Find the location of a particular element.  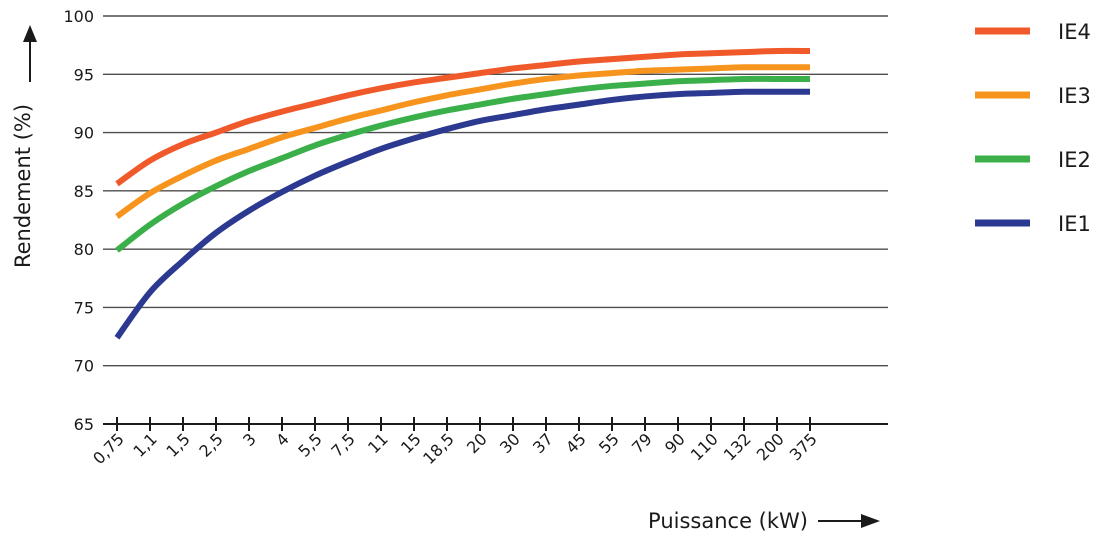

x-tick-label: 0,75 is located at coordinates (108, 448).